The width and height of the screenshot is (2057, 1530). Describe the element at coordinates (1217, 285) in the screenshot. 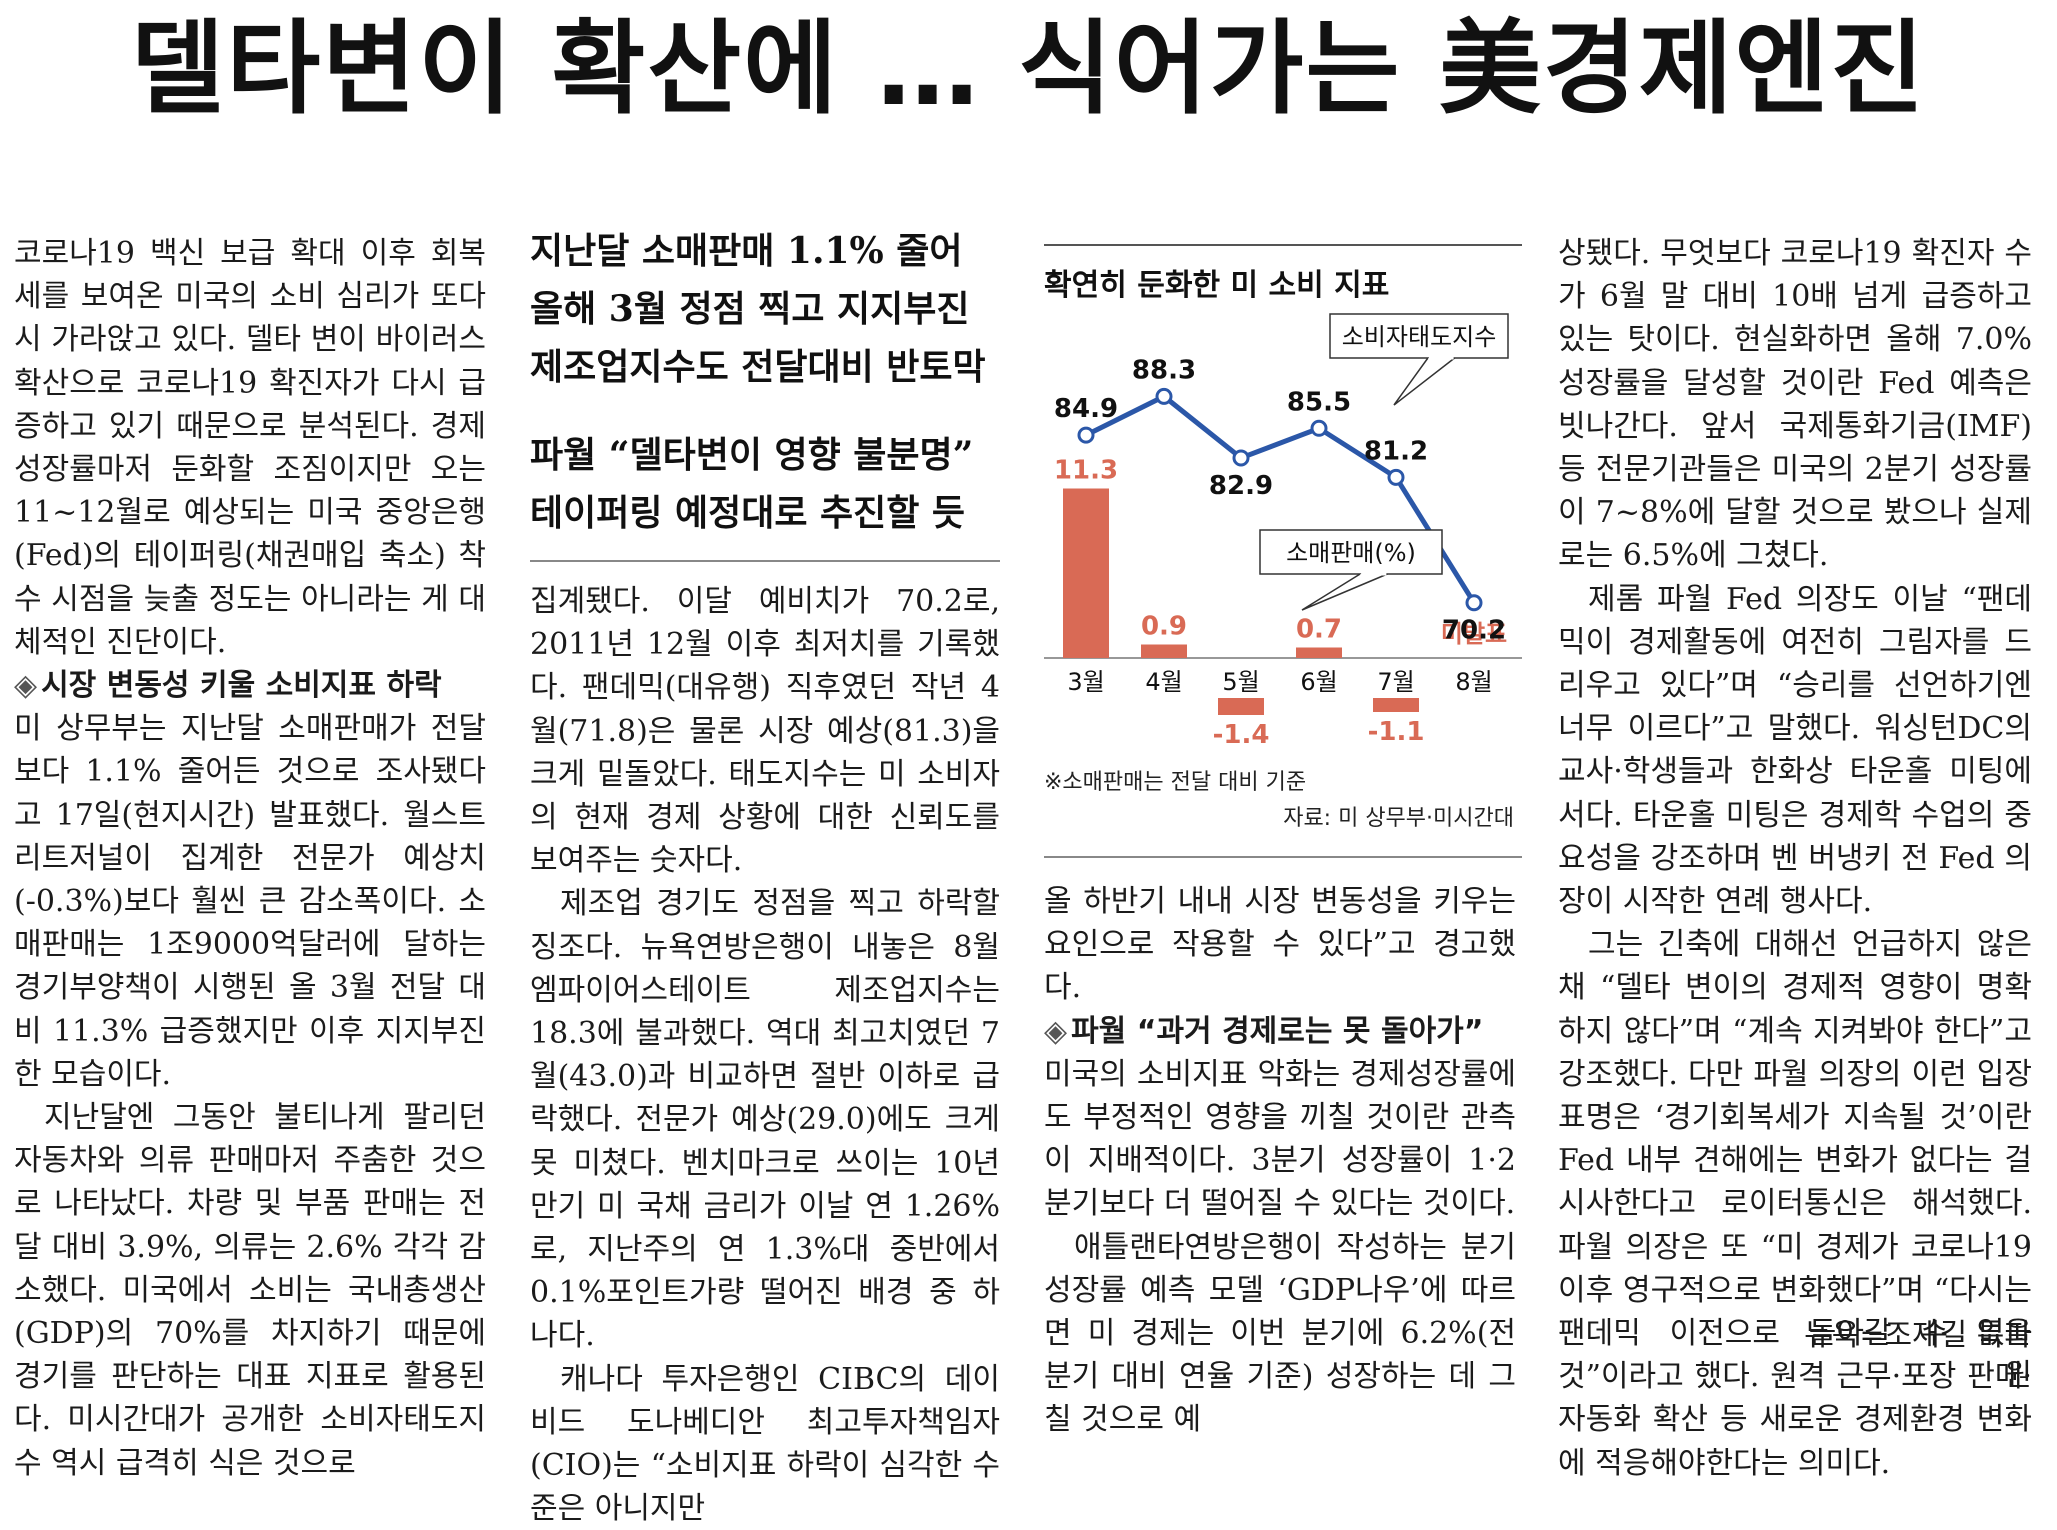

I see `chart-title: 확연히 둔화한 미 소비 지표` at that location.